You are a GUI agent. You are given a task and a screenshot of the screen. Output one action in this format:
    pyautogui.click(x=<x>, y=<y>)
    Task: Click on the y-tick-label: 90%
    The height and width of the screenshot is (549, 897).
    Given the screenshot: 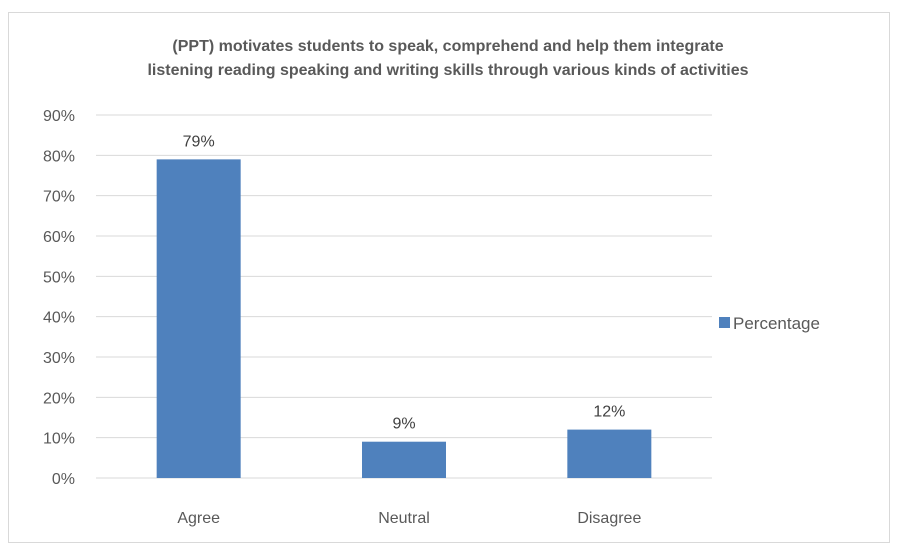 What is the action you would take?
    pyautogui.click(x=59, y=116)
    